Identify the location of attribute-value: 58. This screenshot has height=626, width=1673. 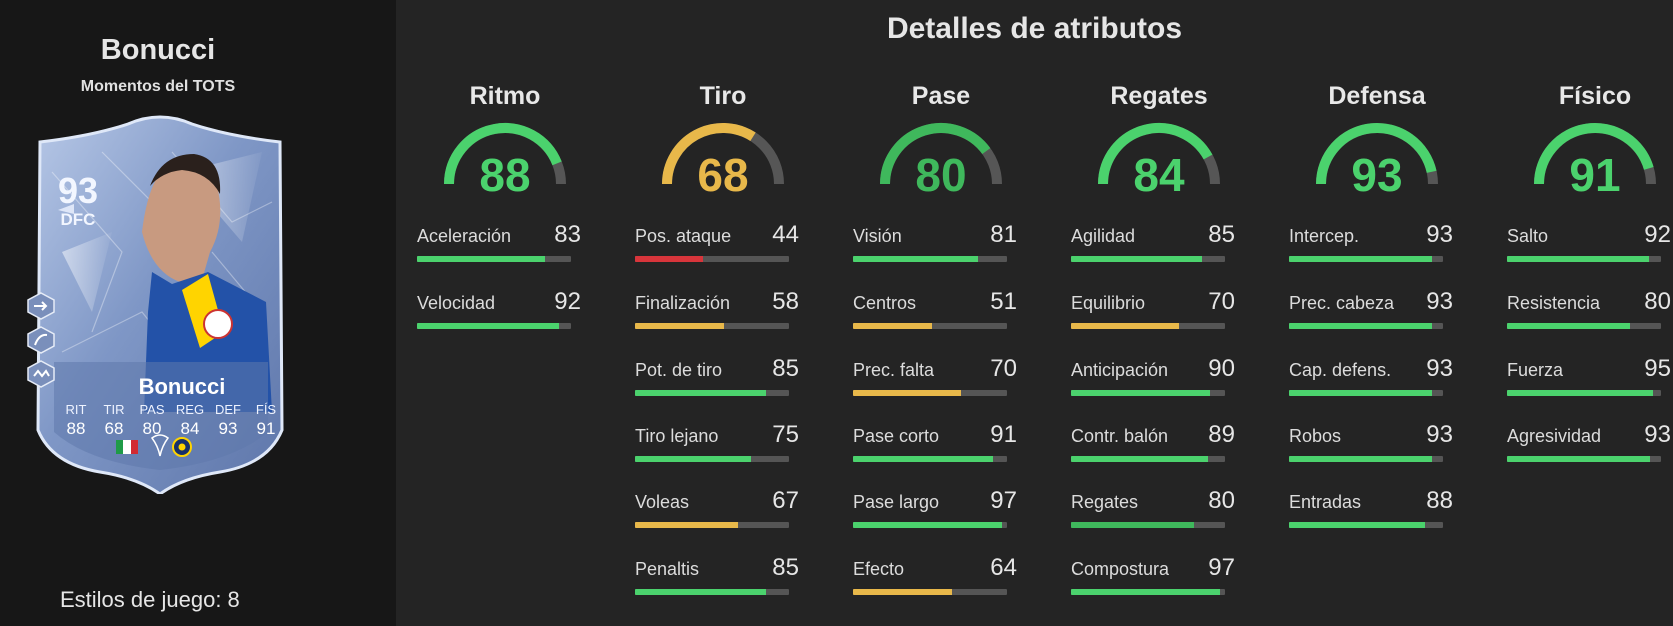
(785, 301).